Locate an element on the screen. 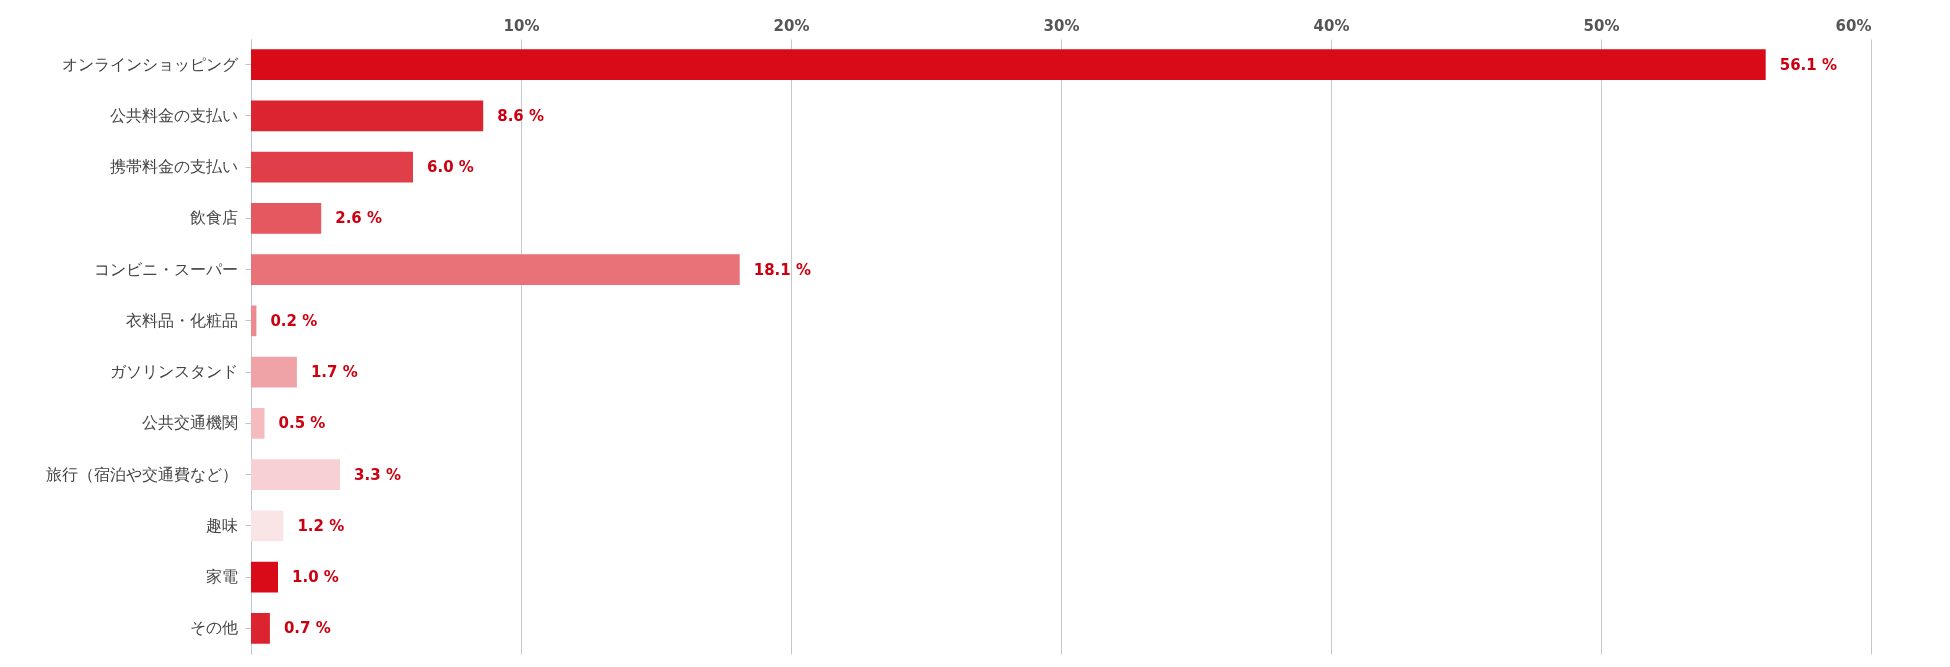  x-tick-label: 10% is located at coordinates (521, 25).